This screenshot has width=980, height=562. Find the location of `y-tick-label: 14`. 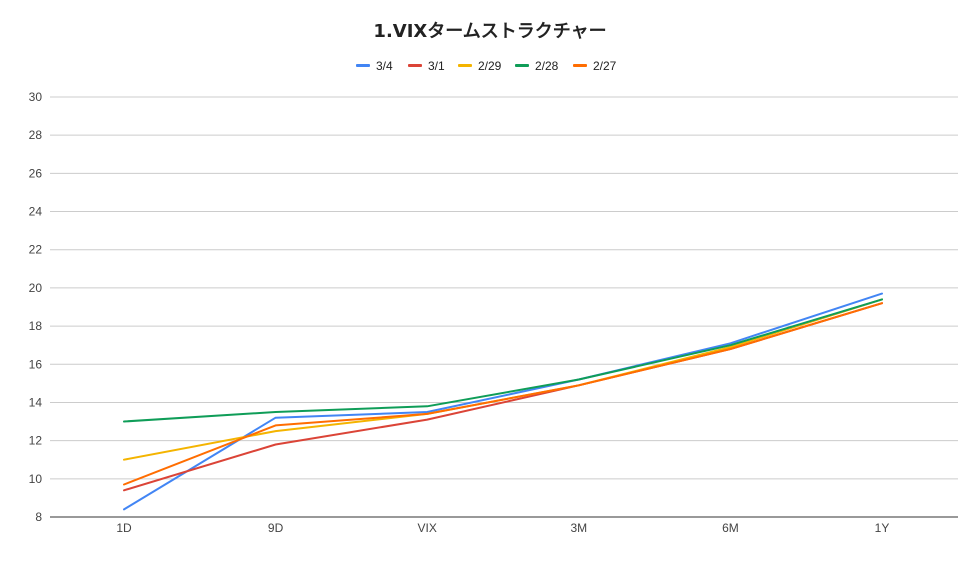

y-tick-label: 14 is located at coordinates (36, 402).